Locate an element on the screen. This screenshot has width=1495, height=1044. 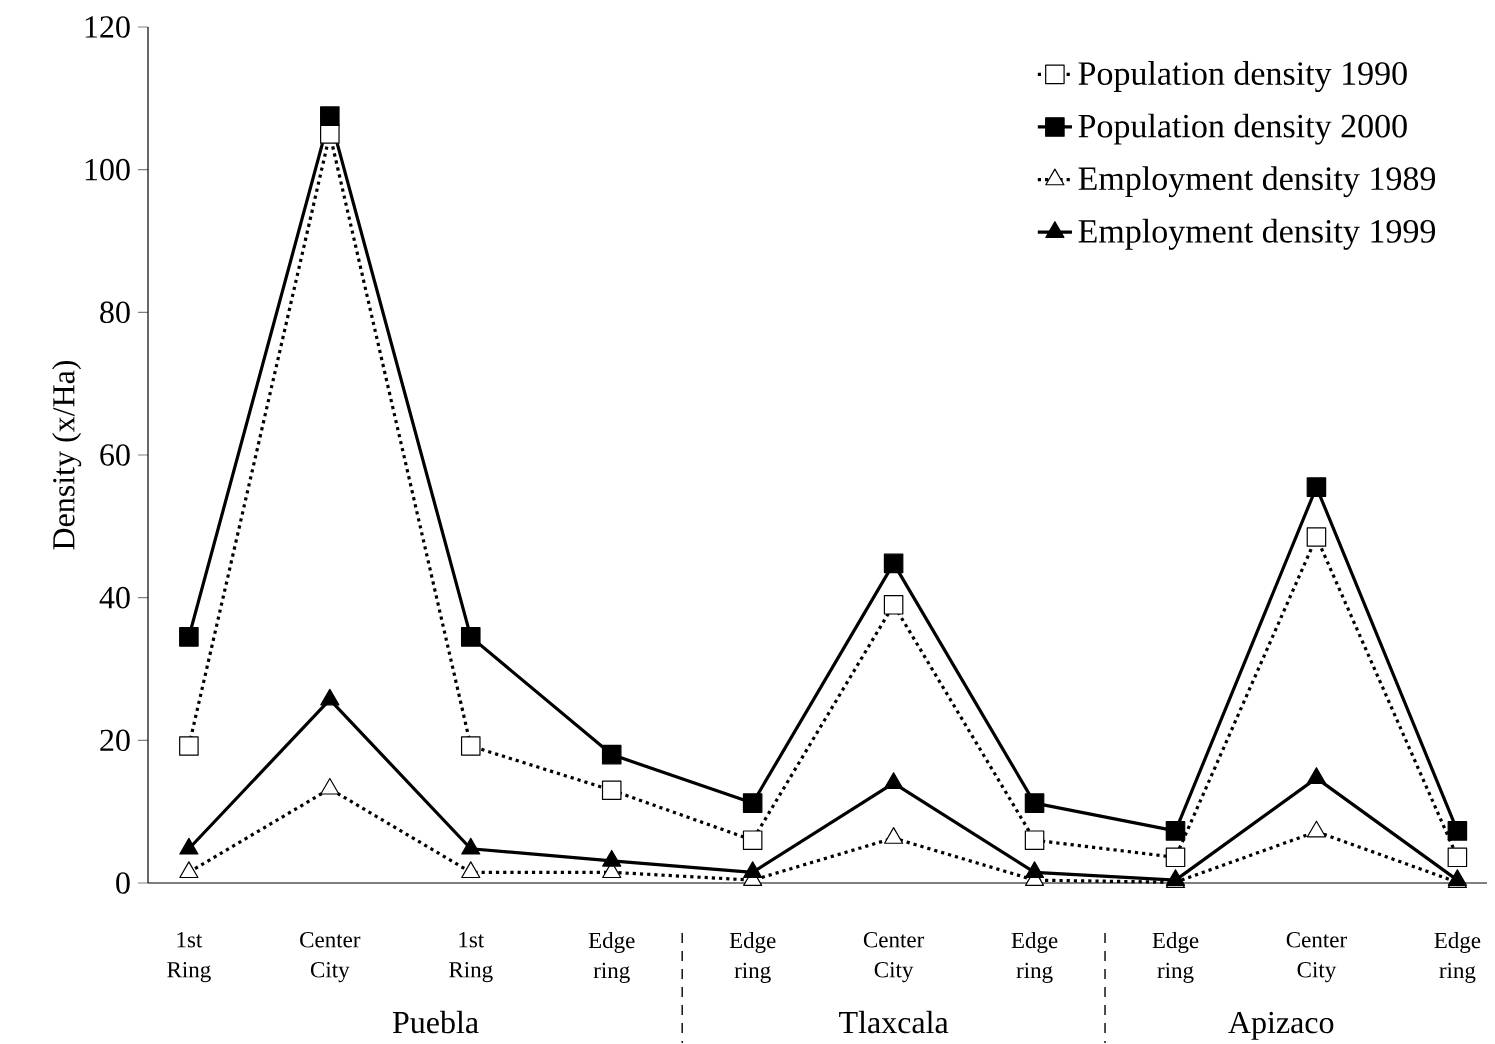
y-tick-label: 20 is located at coordinates (115, 740).